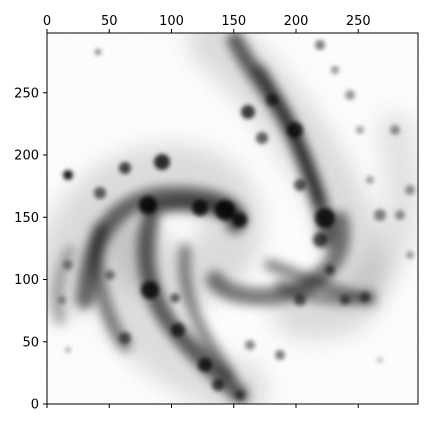 This screenshot has width=428, height=423. I want to click on x-tick-label: 0, so click(47, 21).